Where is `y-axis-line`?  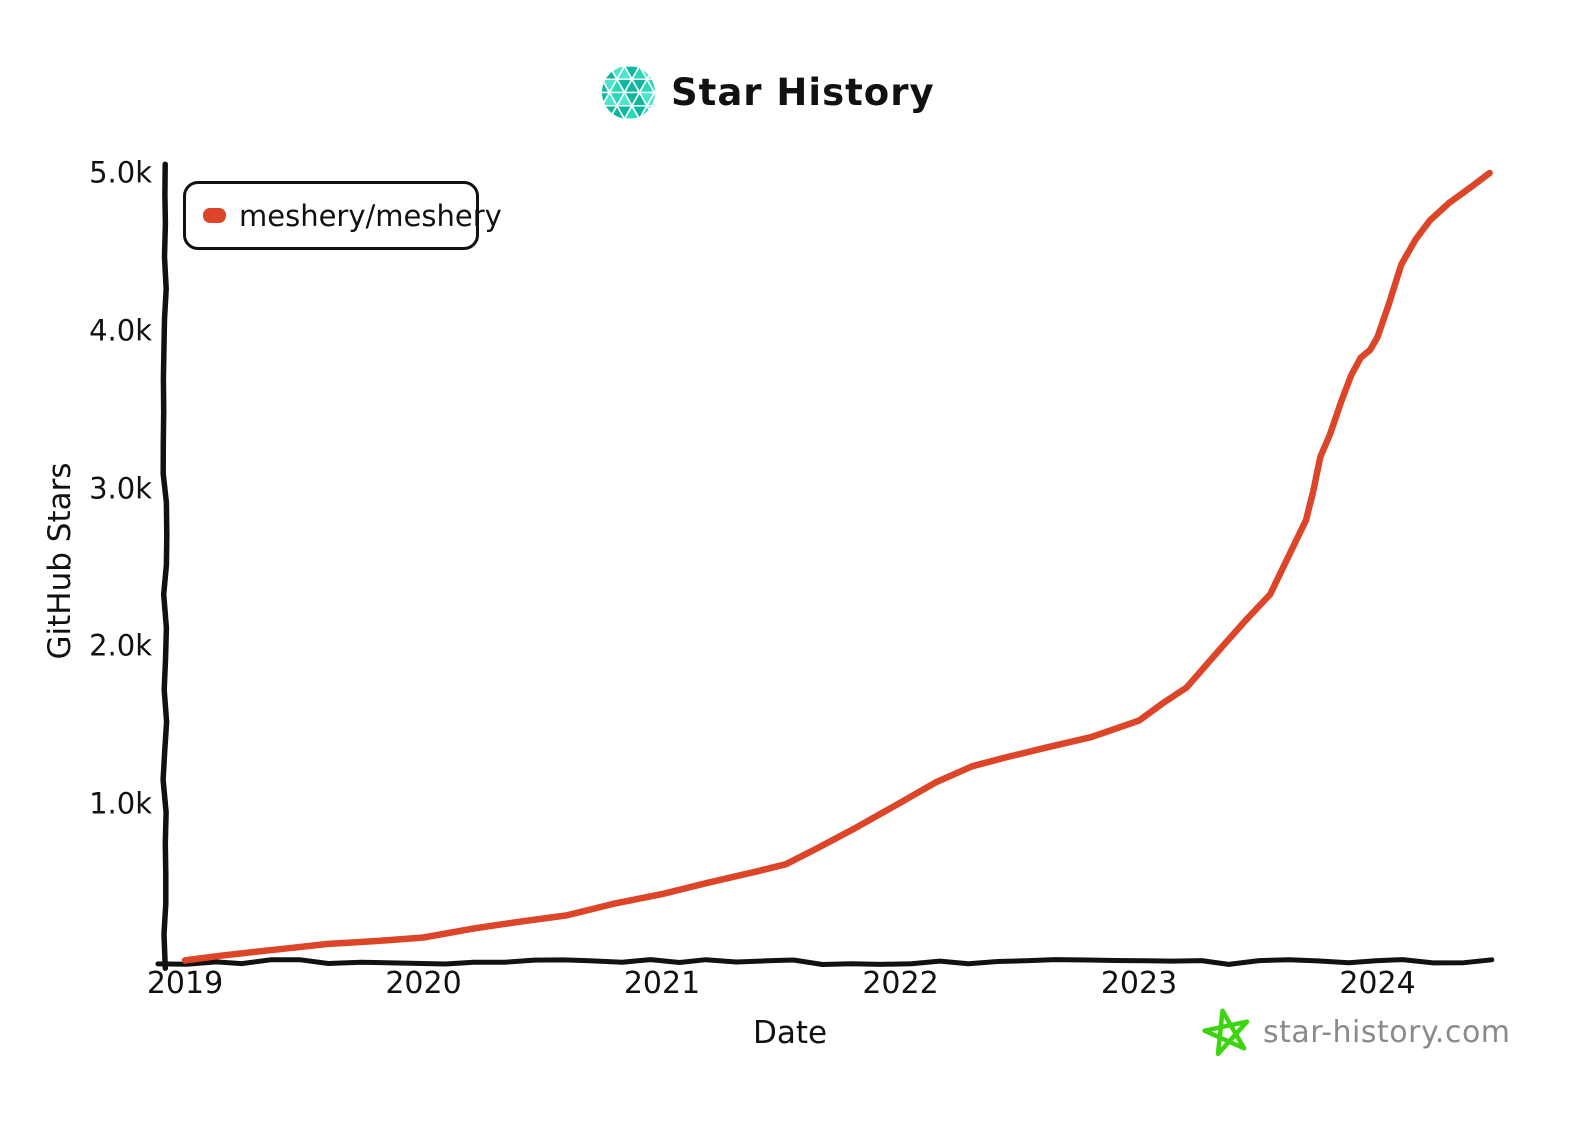 y-axis-line is located at coordinates (165, 566).